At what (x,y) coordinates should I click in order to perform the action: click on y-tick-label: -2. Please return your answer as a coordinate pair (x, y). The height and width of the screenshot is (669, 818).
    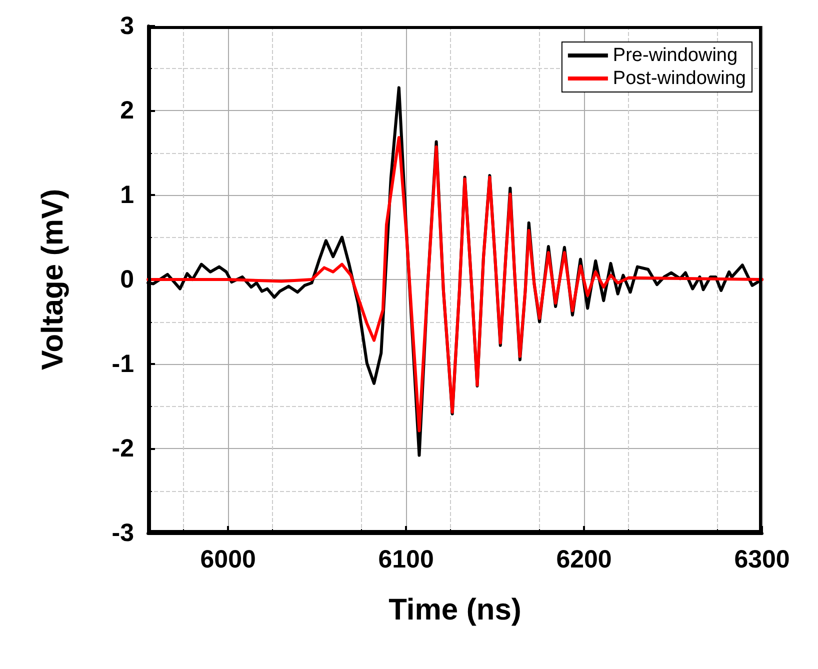
    Looking at the image, I should click on (123, 448).